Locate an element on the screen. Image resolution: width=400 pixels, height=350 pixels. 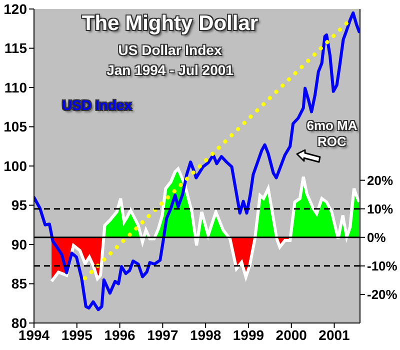
y-tick-label: 90 is located at coordinates (19, 244).